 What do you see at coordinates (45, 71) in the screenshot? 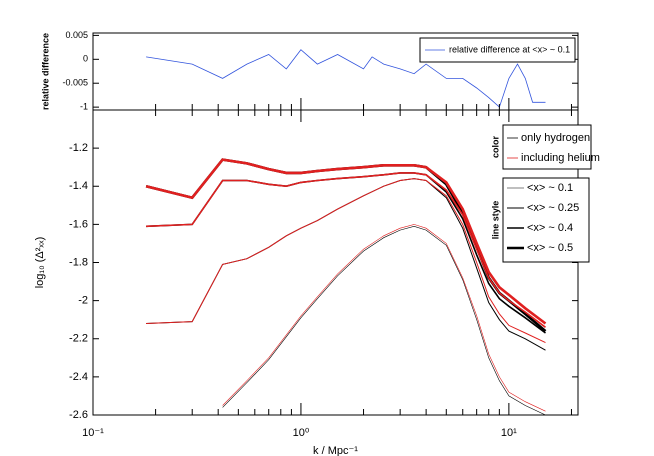
I see `y-axis-label: relative difference` at bounding box center [45, 71].